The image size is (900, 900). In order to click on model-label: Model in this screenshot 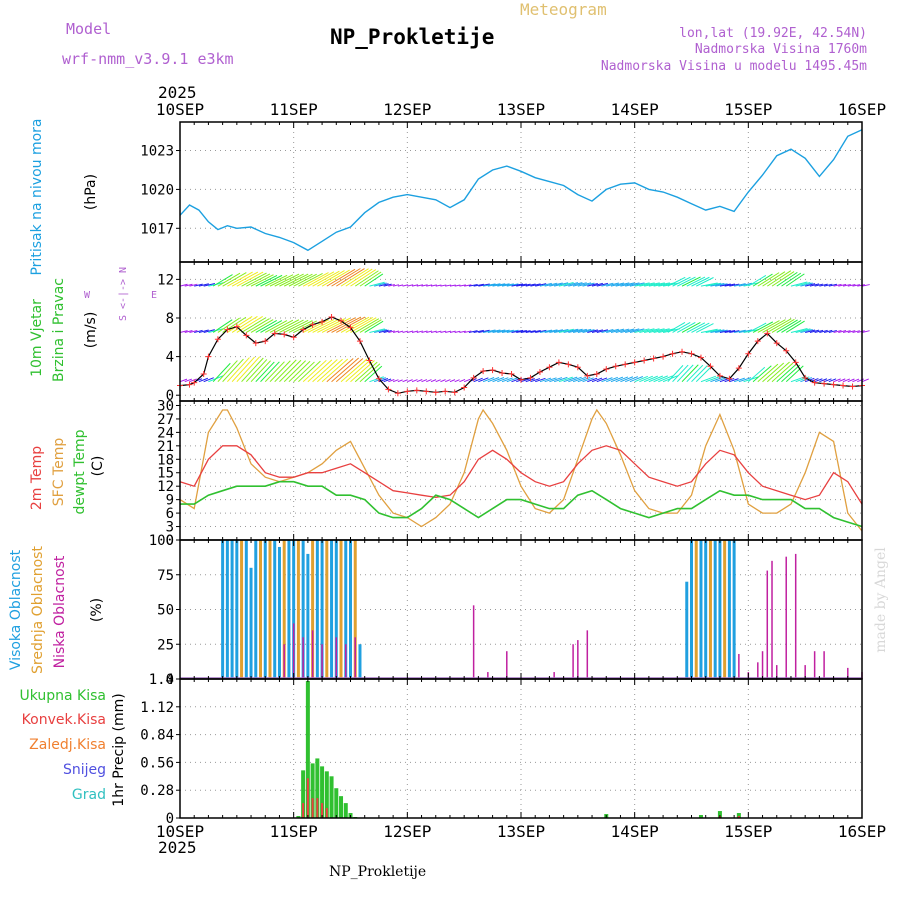, I will do `click(88, 29)`.